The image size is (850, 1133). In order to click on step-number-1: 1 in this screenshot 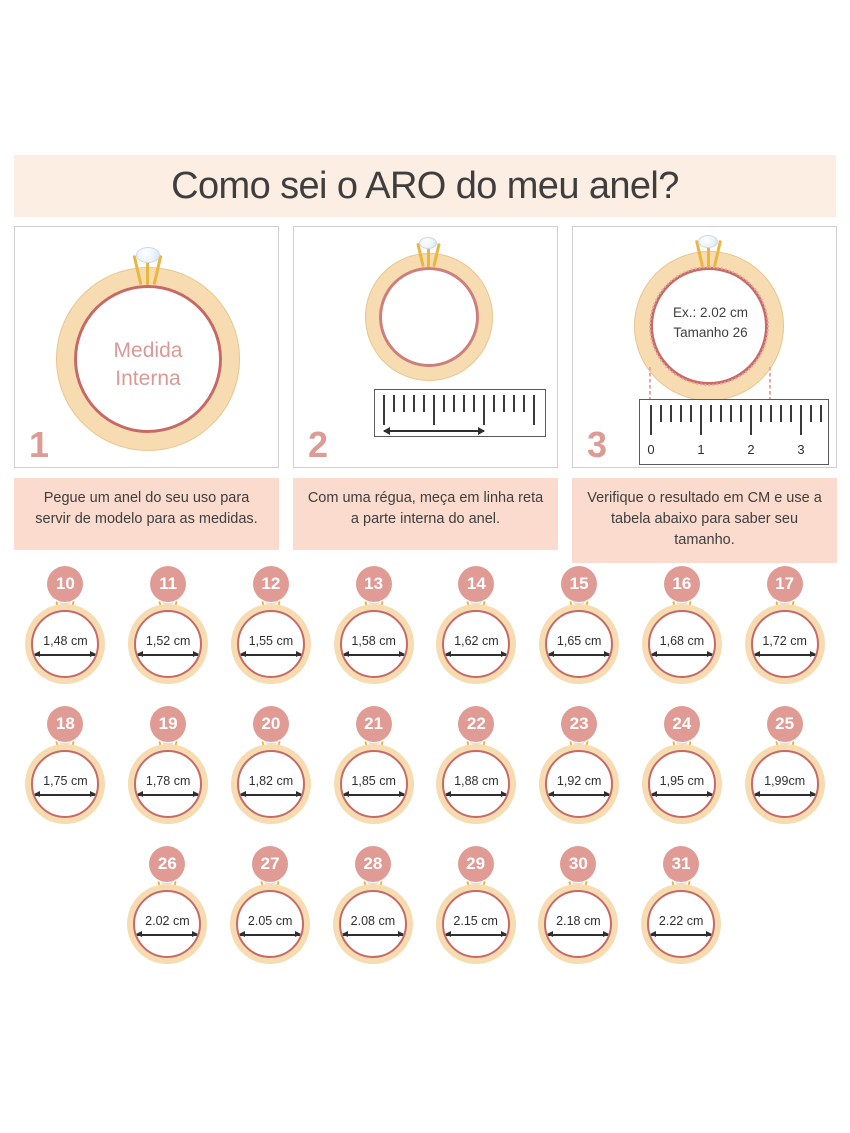, I will do `click(39, 444)`.